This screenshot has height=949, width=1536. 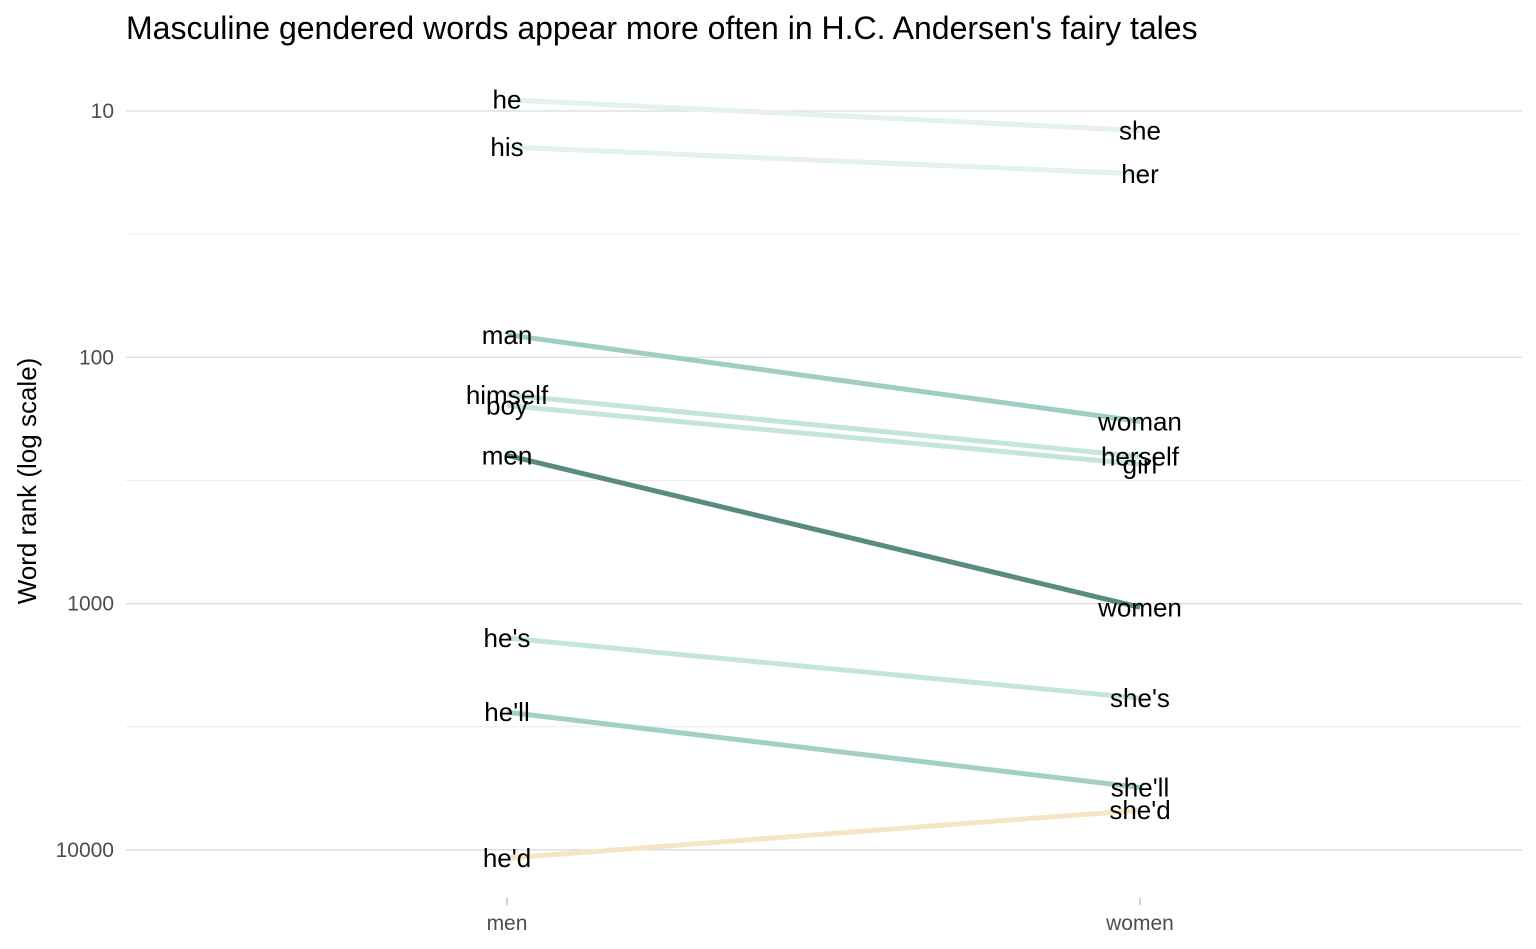 What do you see at coordinates (1140, 464) in the screenshot?
I see `women-word-label: girl` at bounding box center [1140, 464].